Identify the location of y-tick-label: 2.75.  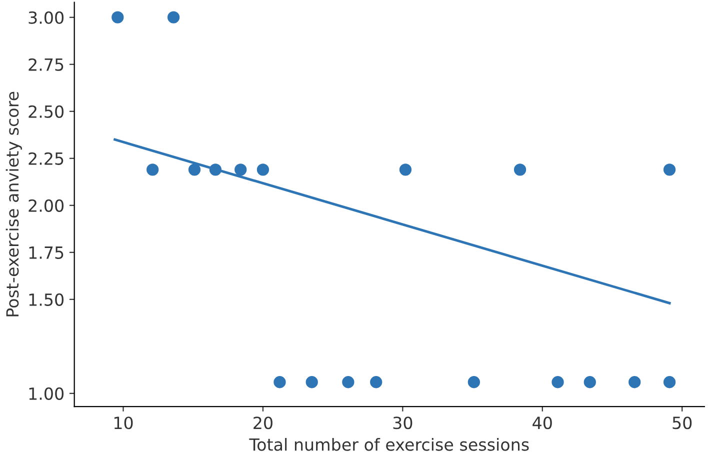
(46, 64).